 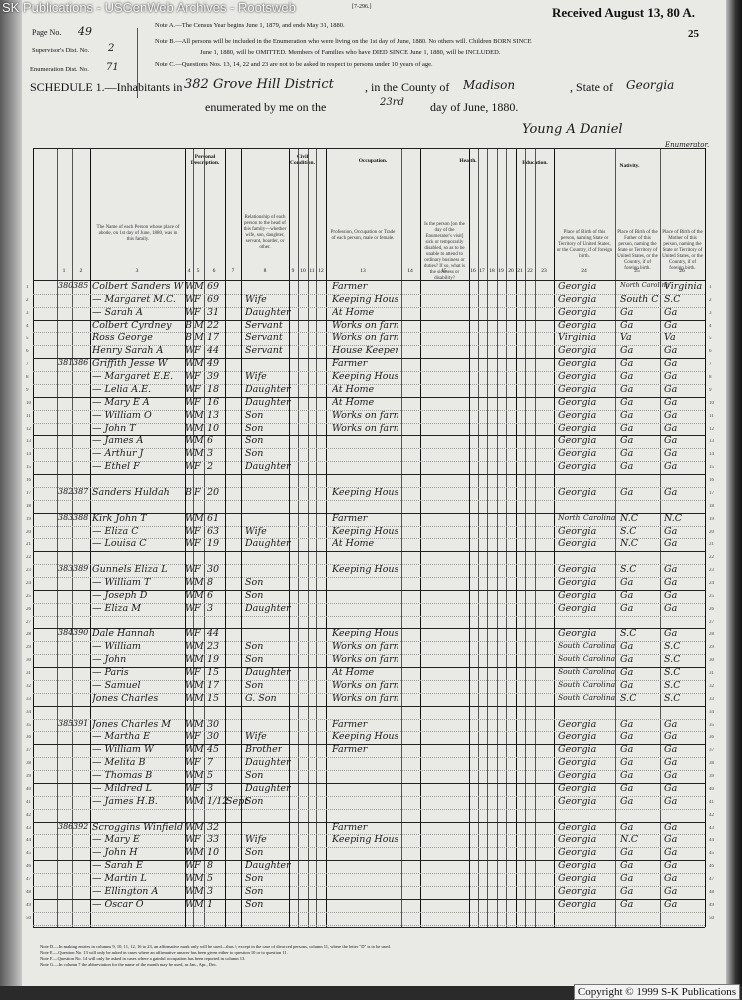 What do you see at coordinates (711, 854) in the screenshot?
I see `line-number: 45` at bounding box center [711, 854].